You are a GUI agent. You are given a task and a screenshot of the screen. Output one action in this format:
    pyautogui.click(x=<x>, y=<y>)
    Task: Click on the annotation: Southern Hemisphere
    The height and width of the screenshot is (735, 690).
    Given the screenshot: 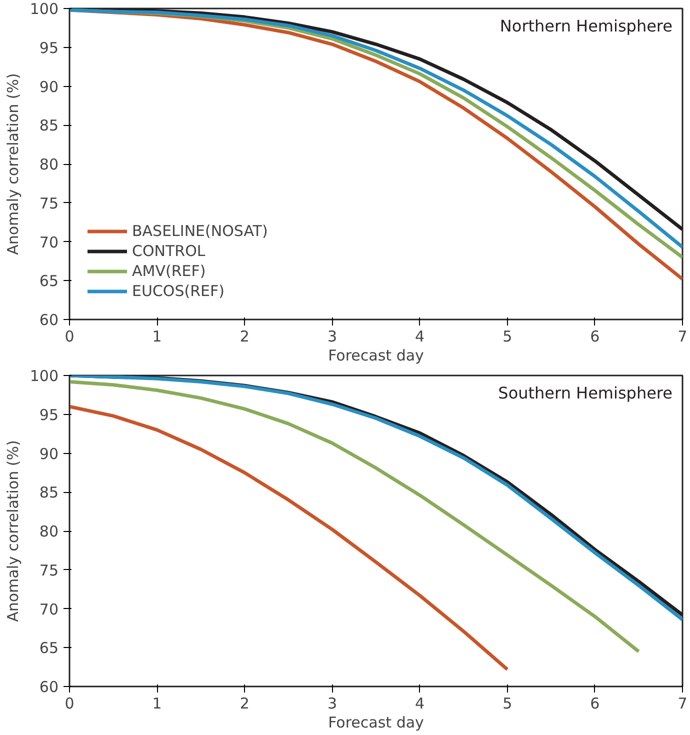 What is the action you would take?
    pyautogui.click(x=585, y=393)
    